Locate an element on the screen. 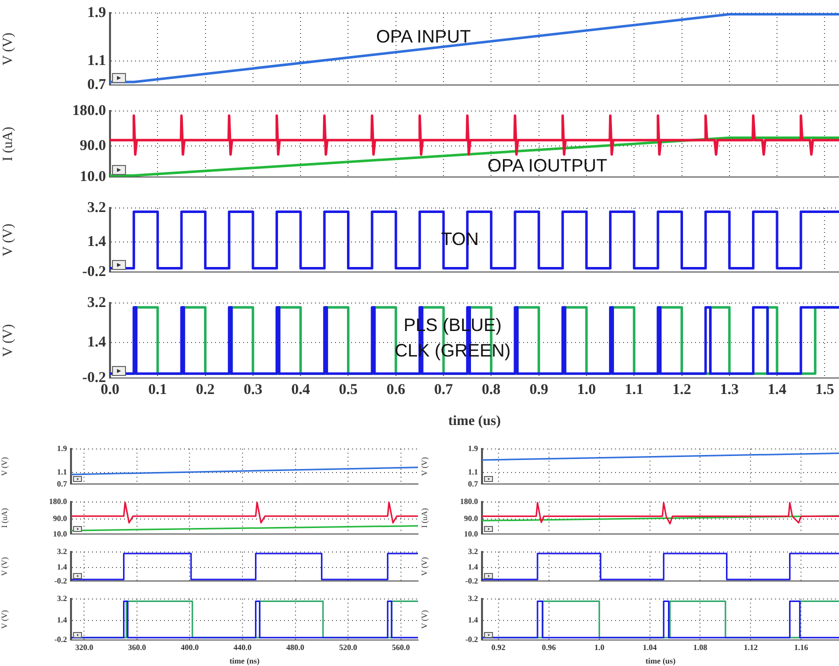 This screenshot has height=666, width=839. x-tick-label: 480.0 is located at coordinates (295, 647).